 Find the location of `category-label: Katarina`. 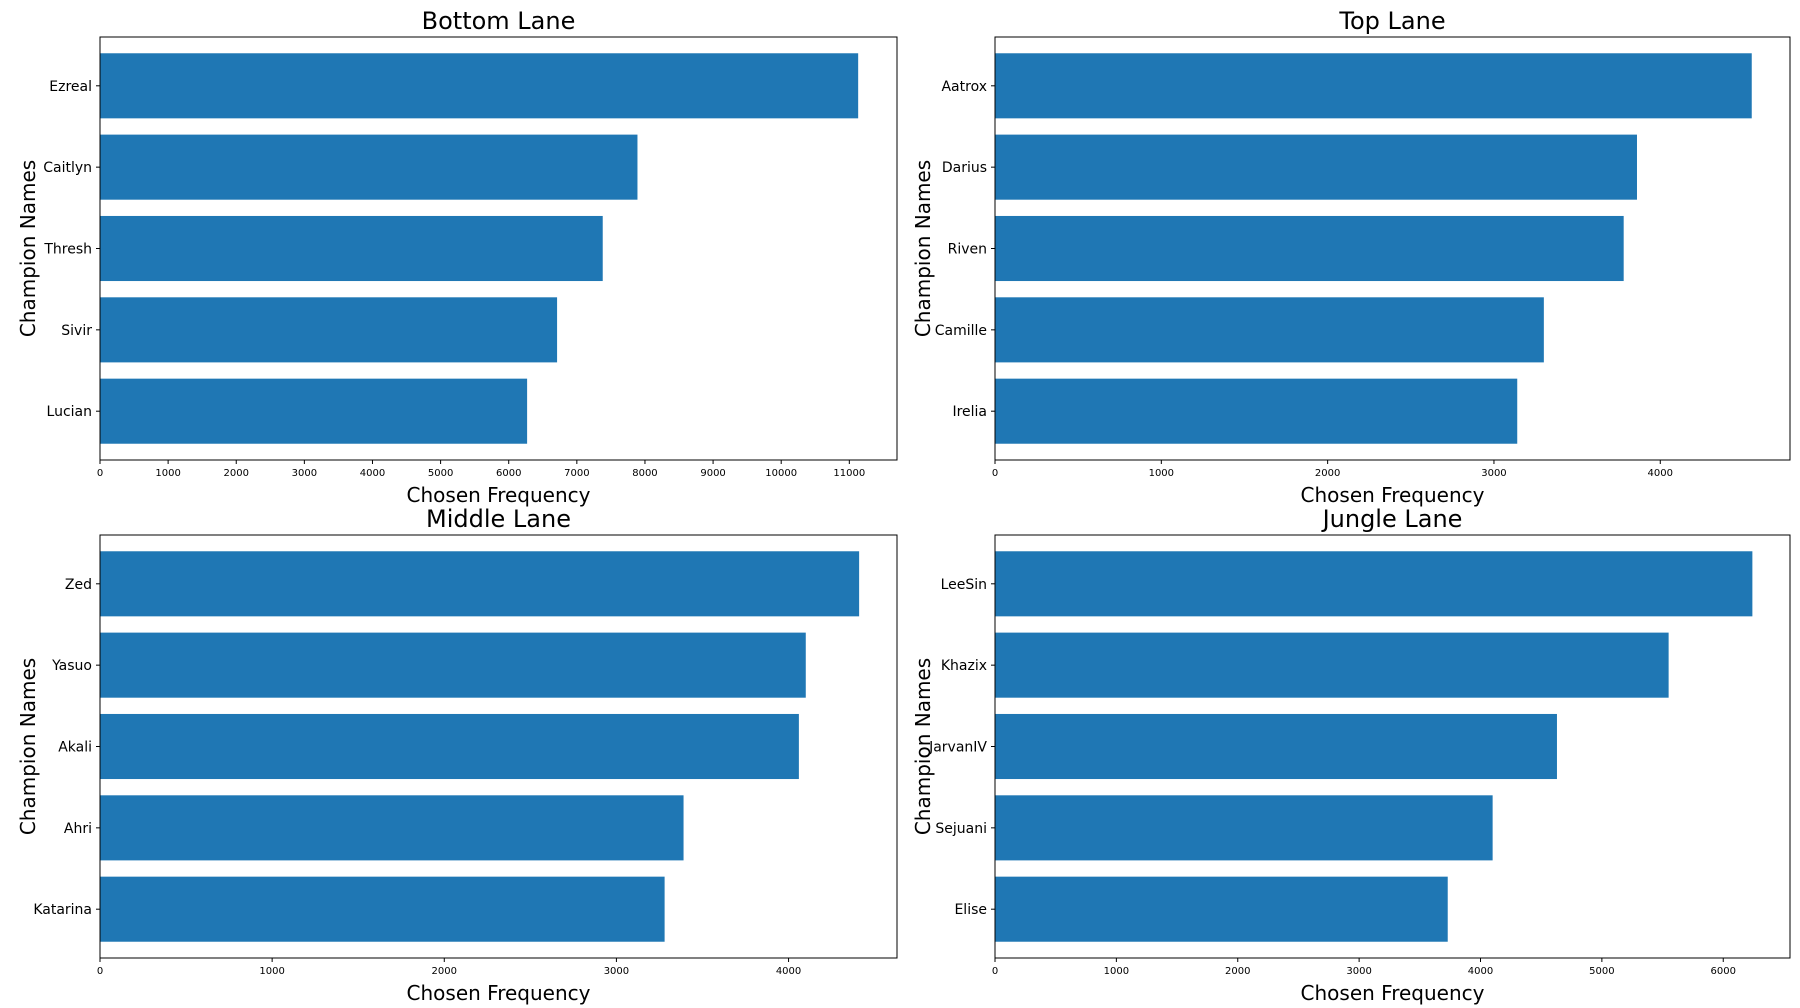

category-label: Katarina is located at coordinates (62, 910).